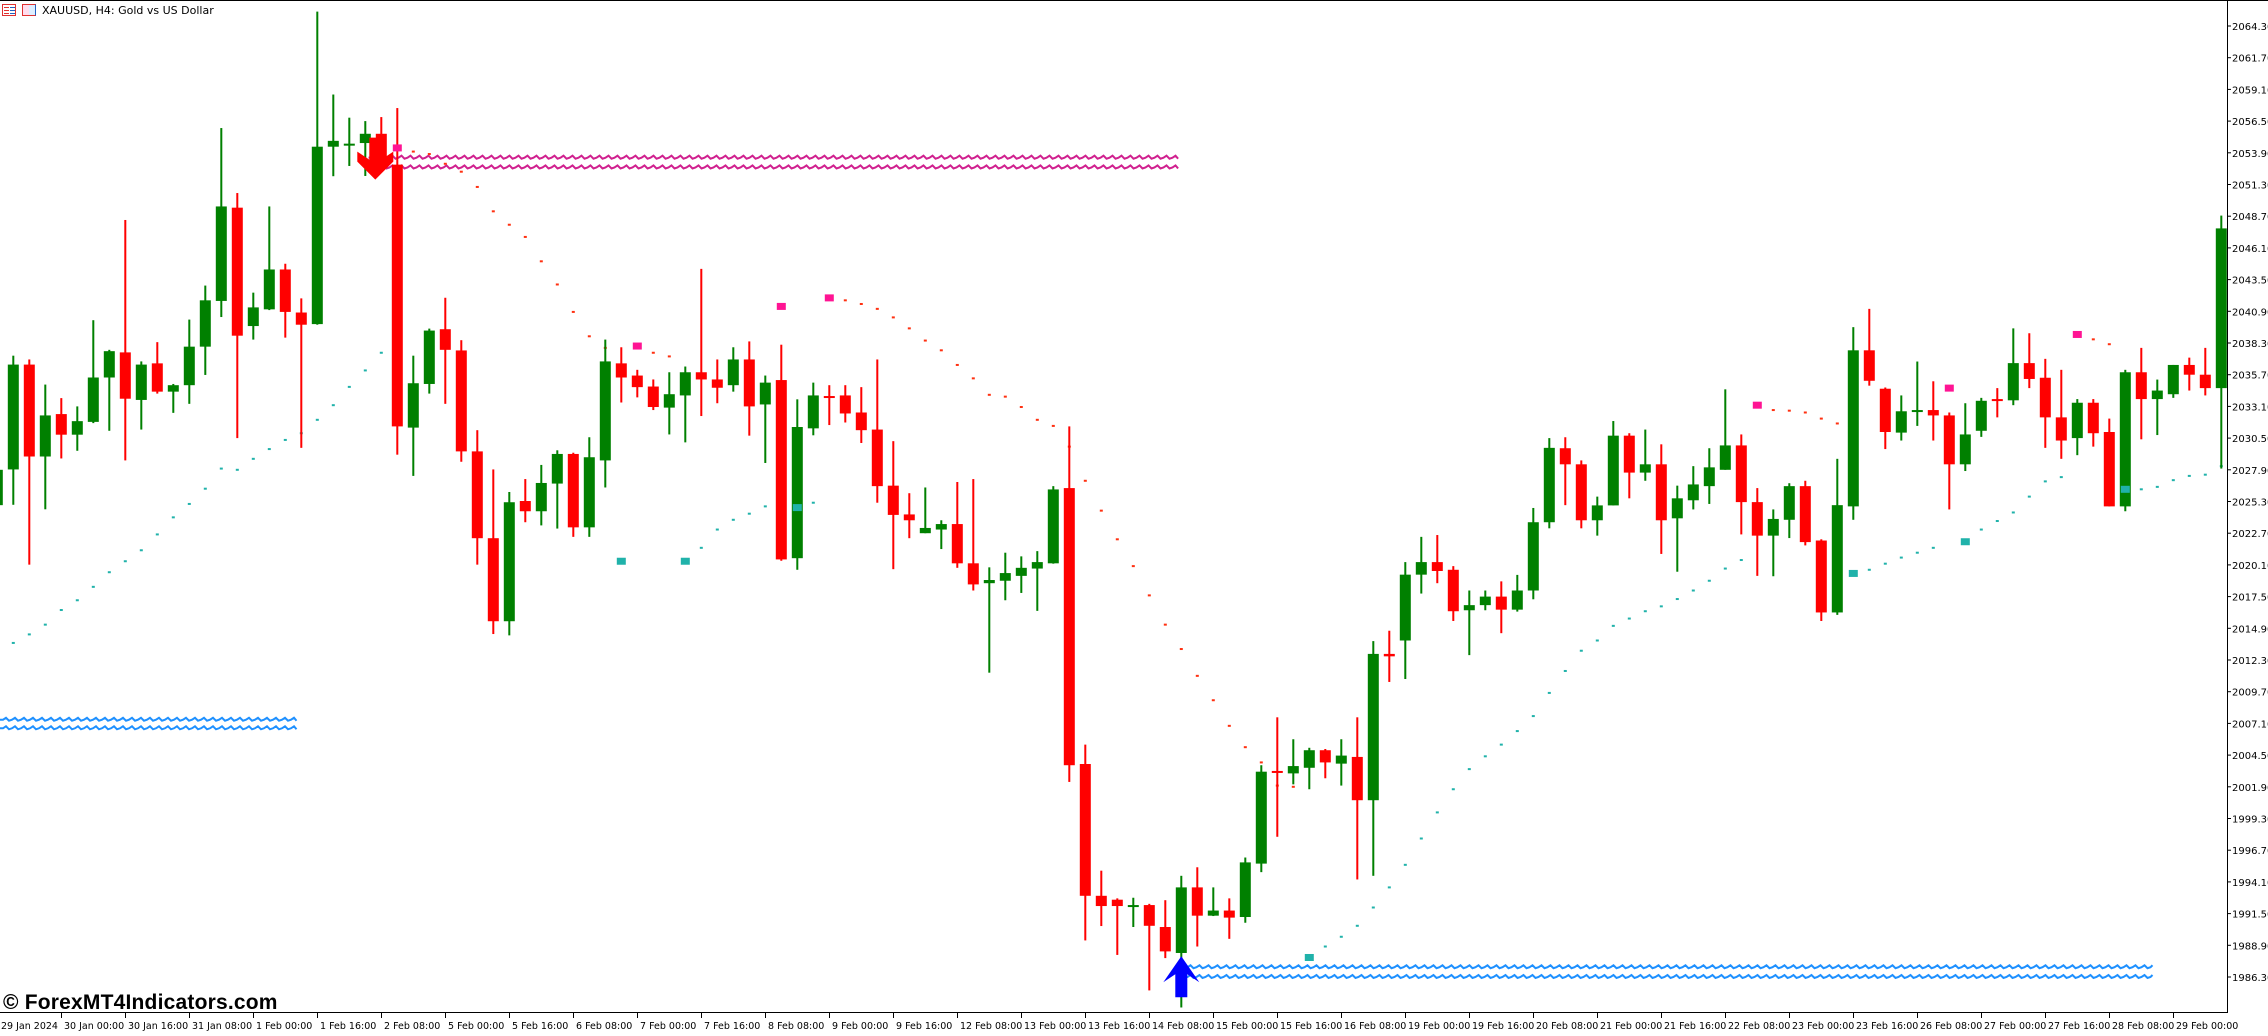  What do you see at coordinates (2250, 281) in the screenshot?
I see `price-axis-label: 2043.50` at bounding box center [2250, 281].